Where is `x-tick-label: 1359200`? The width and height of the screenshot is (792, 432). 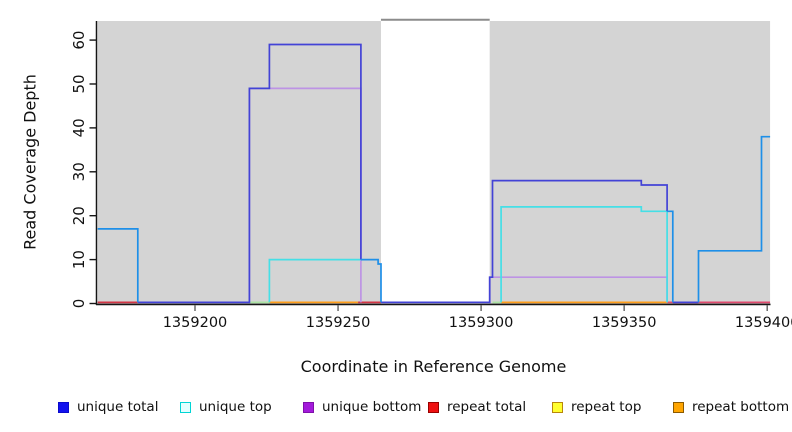 x-tick-label: 1359200 is located at coordinates (195, 323).